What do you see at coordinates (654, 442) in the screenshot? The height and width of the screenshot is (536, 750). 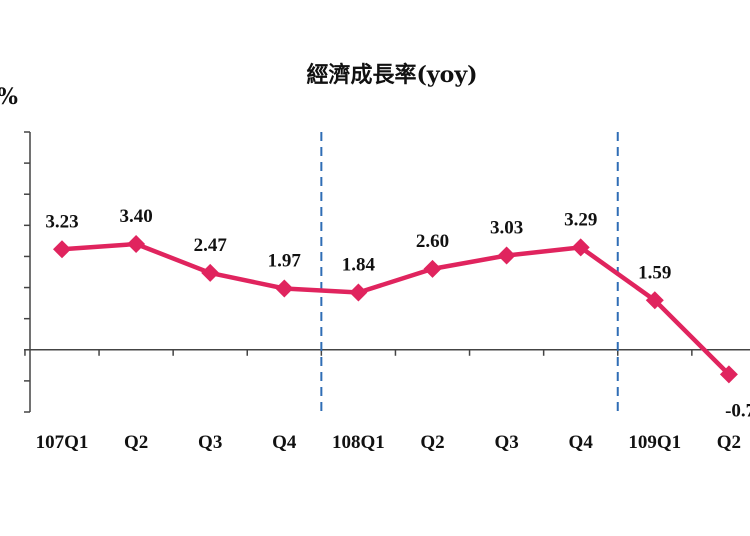 I see `x-tick-label: 109Q1` at bounding box center [654, 442].